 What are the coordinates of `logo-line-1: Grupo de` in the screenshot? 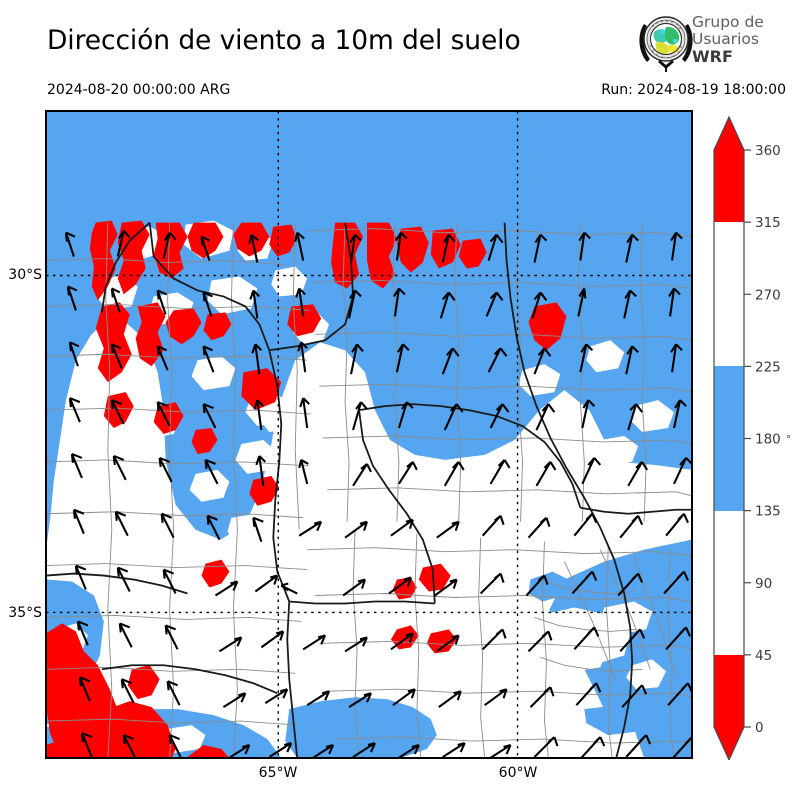 It's located at (728, 22).